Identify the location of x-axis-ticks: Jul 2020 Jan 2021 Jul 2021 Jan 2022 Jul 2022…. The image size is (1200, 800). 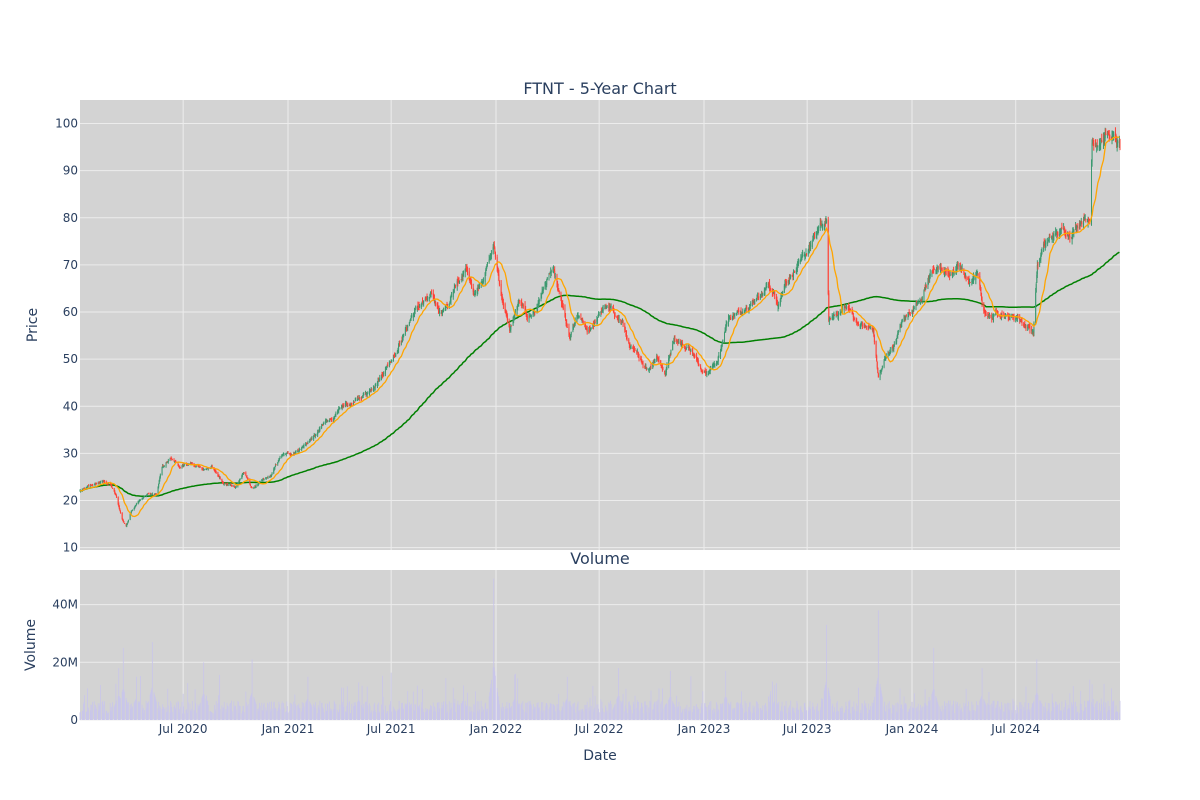
(599, 729).